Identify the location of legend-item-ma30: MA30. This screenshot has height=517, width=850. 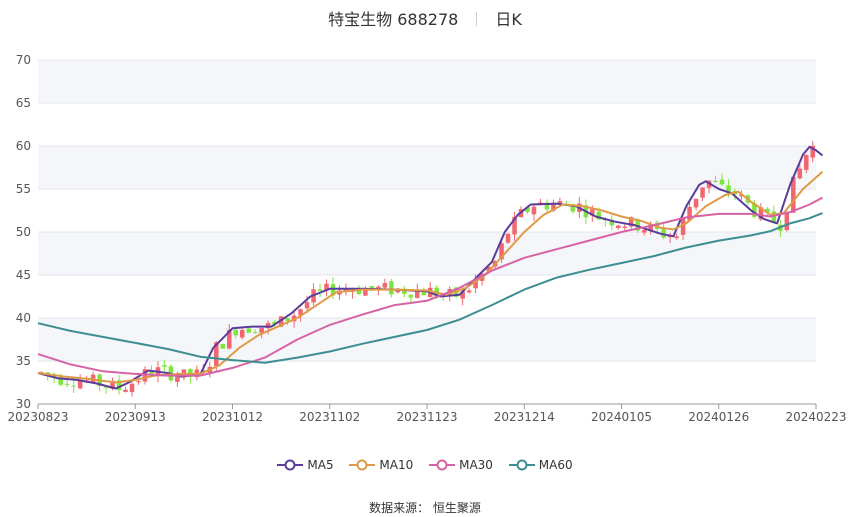
(461, 465).